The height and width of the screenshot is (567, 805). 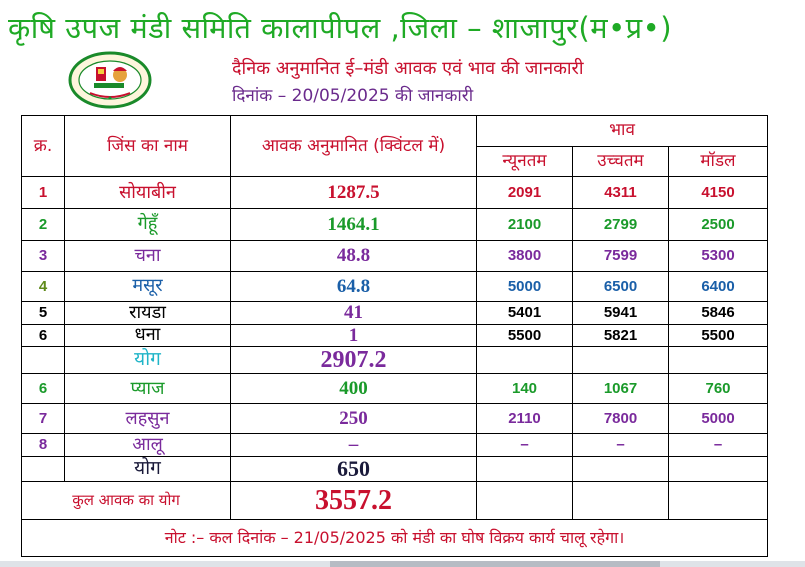 I want to click on row-max-price: 5821, so click(x=620, y=335).